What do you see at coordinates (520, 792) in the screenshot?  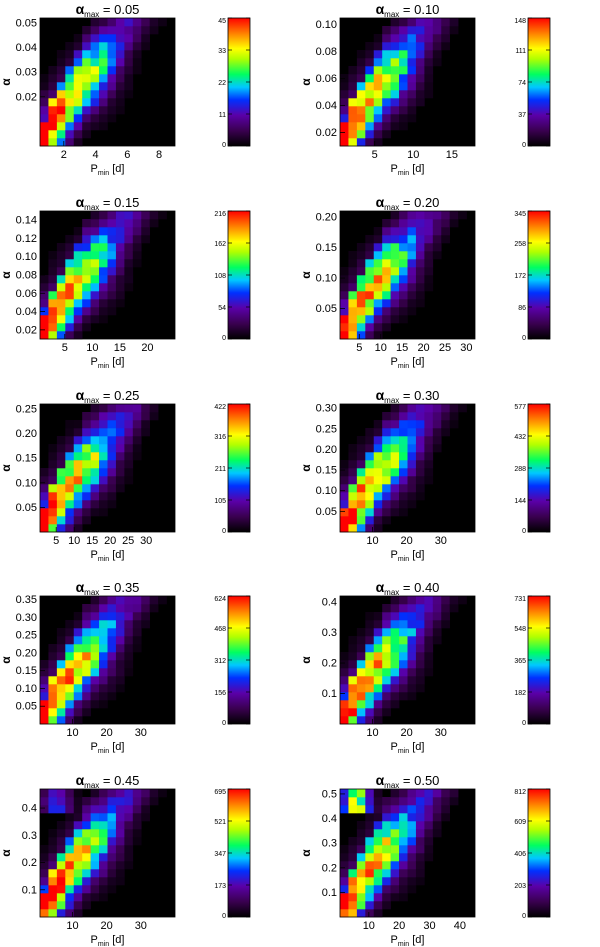 I see `colorbar-tick-label: 812` at bounding box center [520, 792].